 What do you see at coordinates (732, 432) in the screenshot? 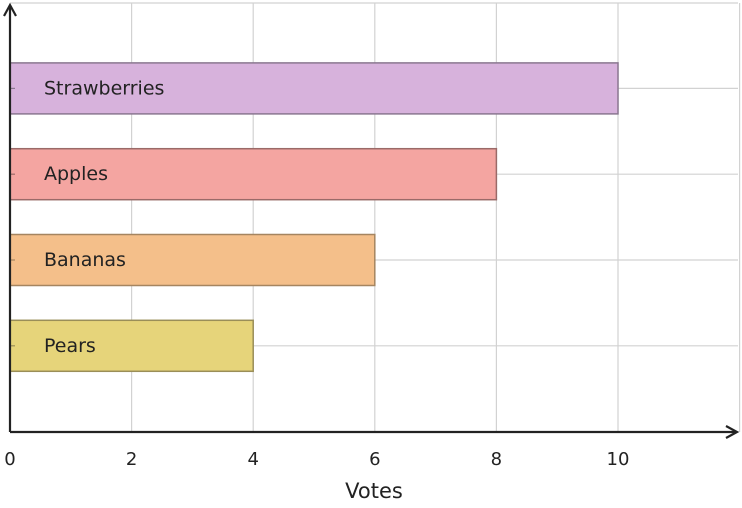
I see `x-axis-arrow` at bounding box center [732, 432].